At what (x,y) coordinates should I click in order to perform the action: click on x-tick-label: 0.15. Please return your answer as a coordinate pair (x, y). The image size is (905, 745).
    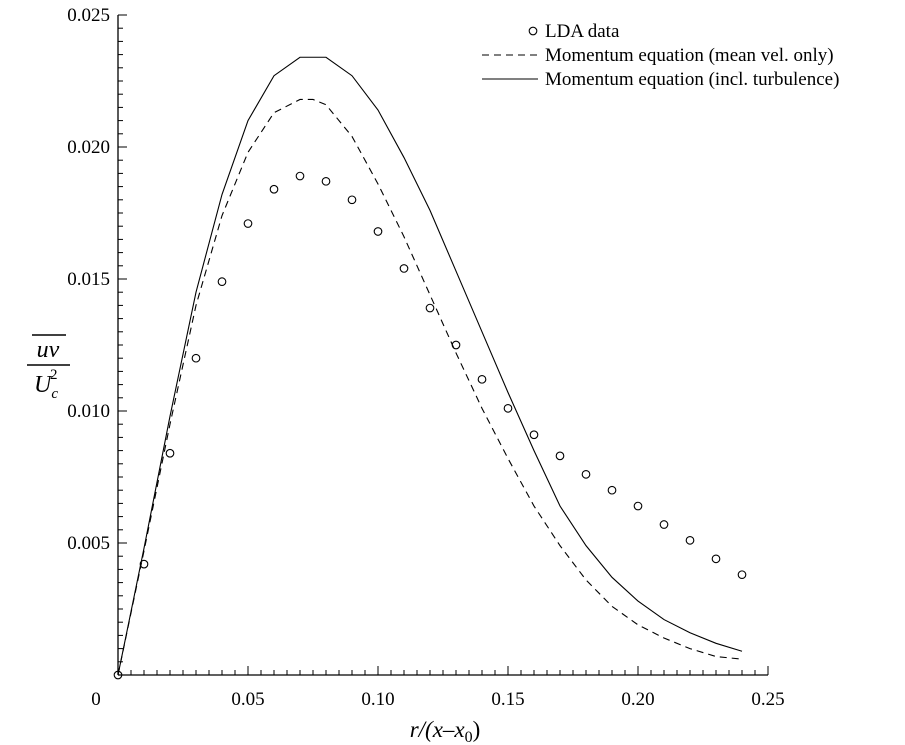
    Looking at the image, I should click on (507, 699).